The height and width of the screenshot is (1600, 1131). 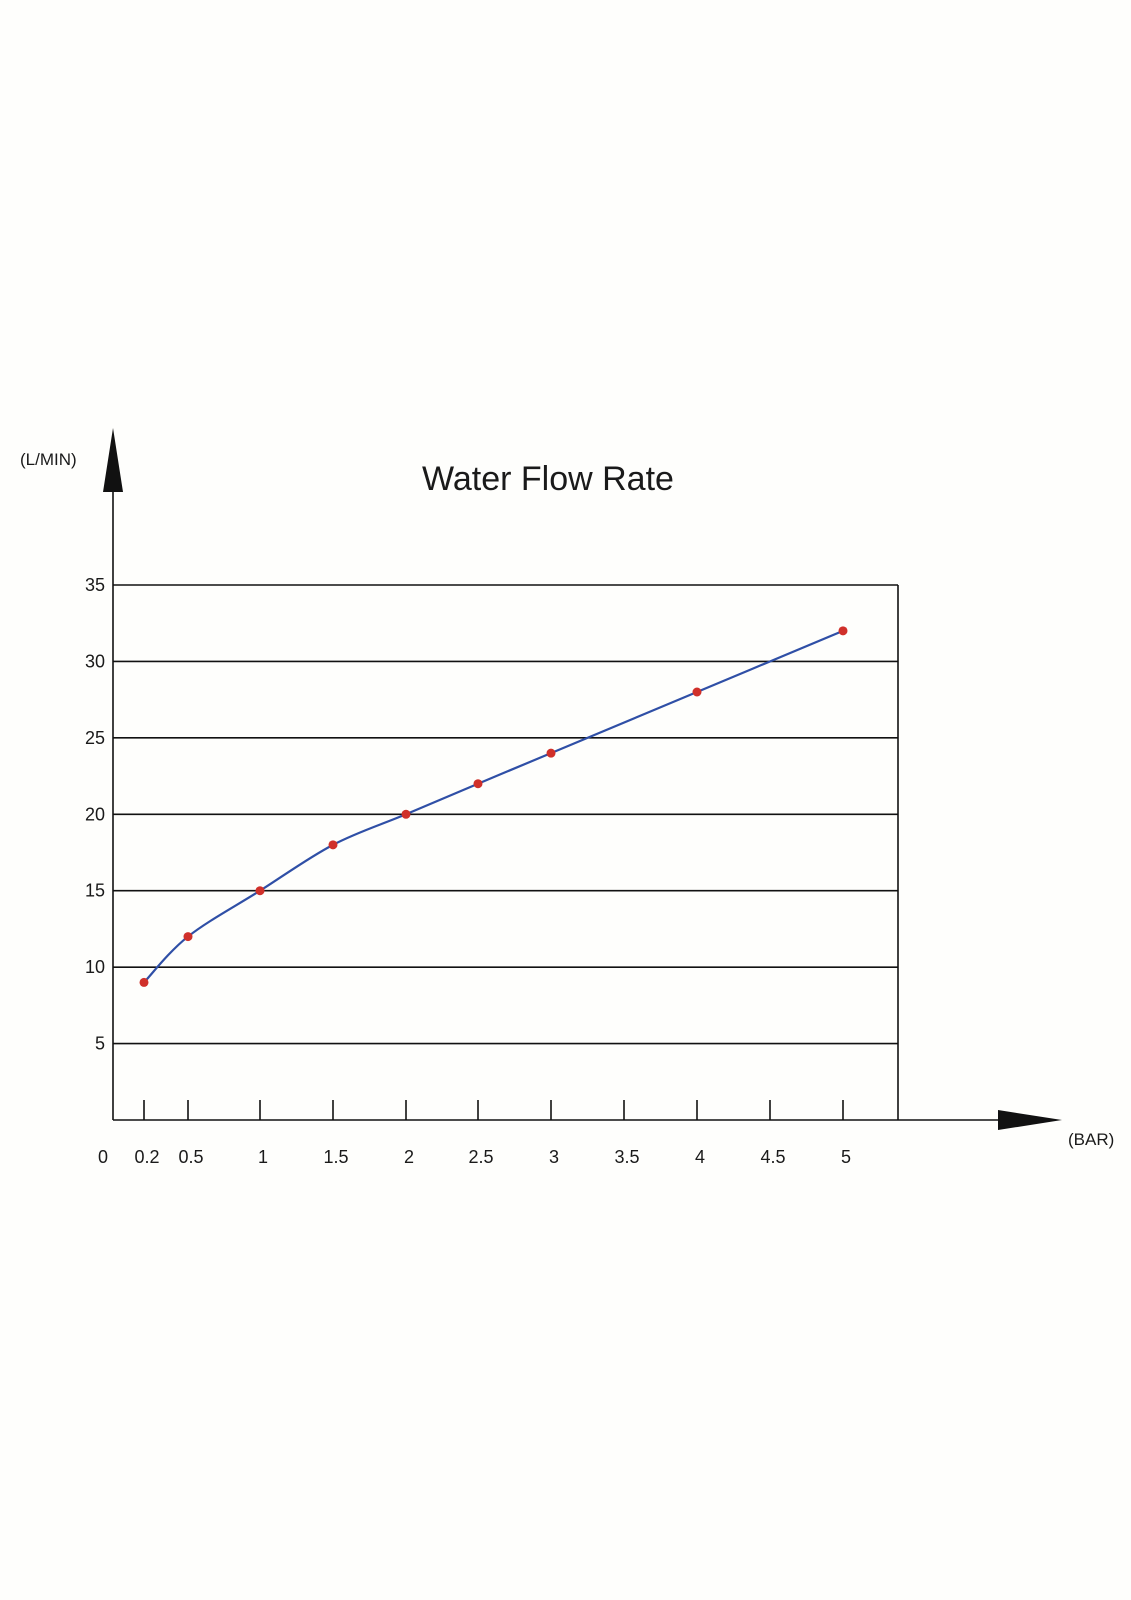 What do you see at coordinates (846, 1157) in the screenshot?
I see `x-tick-label: 5` at bounding box center [846, 1157].